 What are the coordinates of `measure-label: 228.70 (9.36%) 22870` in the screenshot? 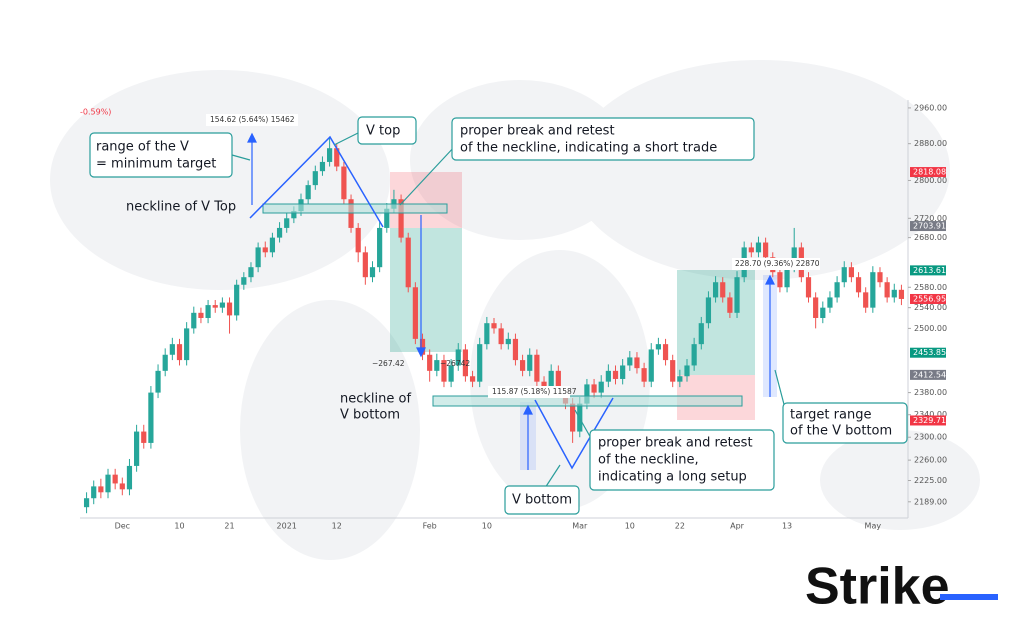 It's located at (777, 263).